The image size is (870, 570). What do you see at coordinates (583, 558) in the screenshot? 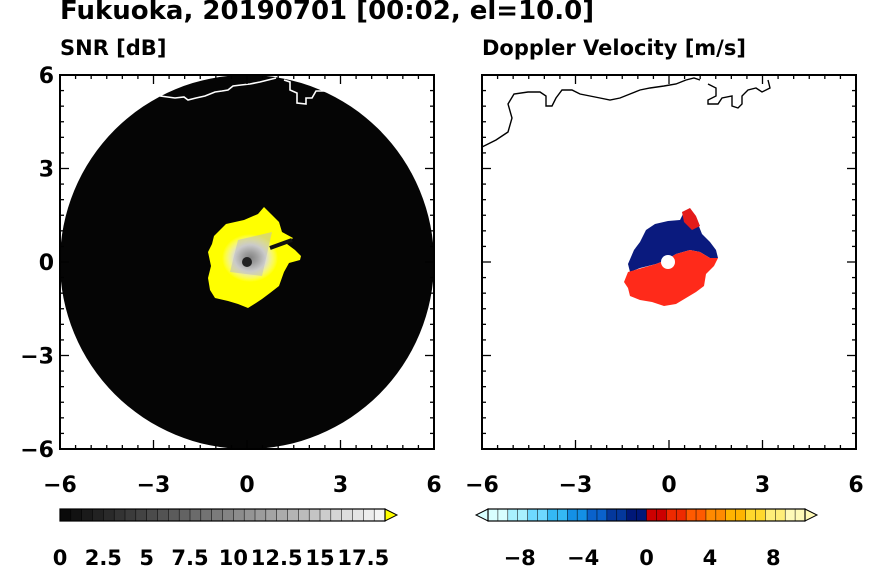
I see `colorbar-tick-label: −4` at bounding box center [583, 558].